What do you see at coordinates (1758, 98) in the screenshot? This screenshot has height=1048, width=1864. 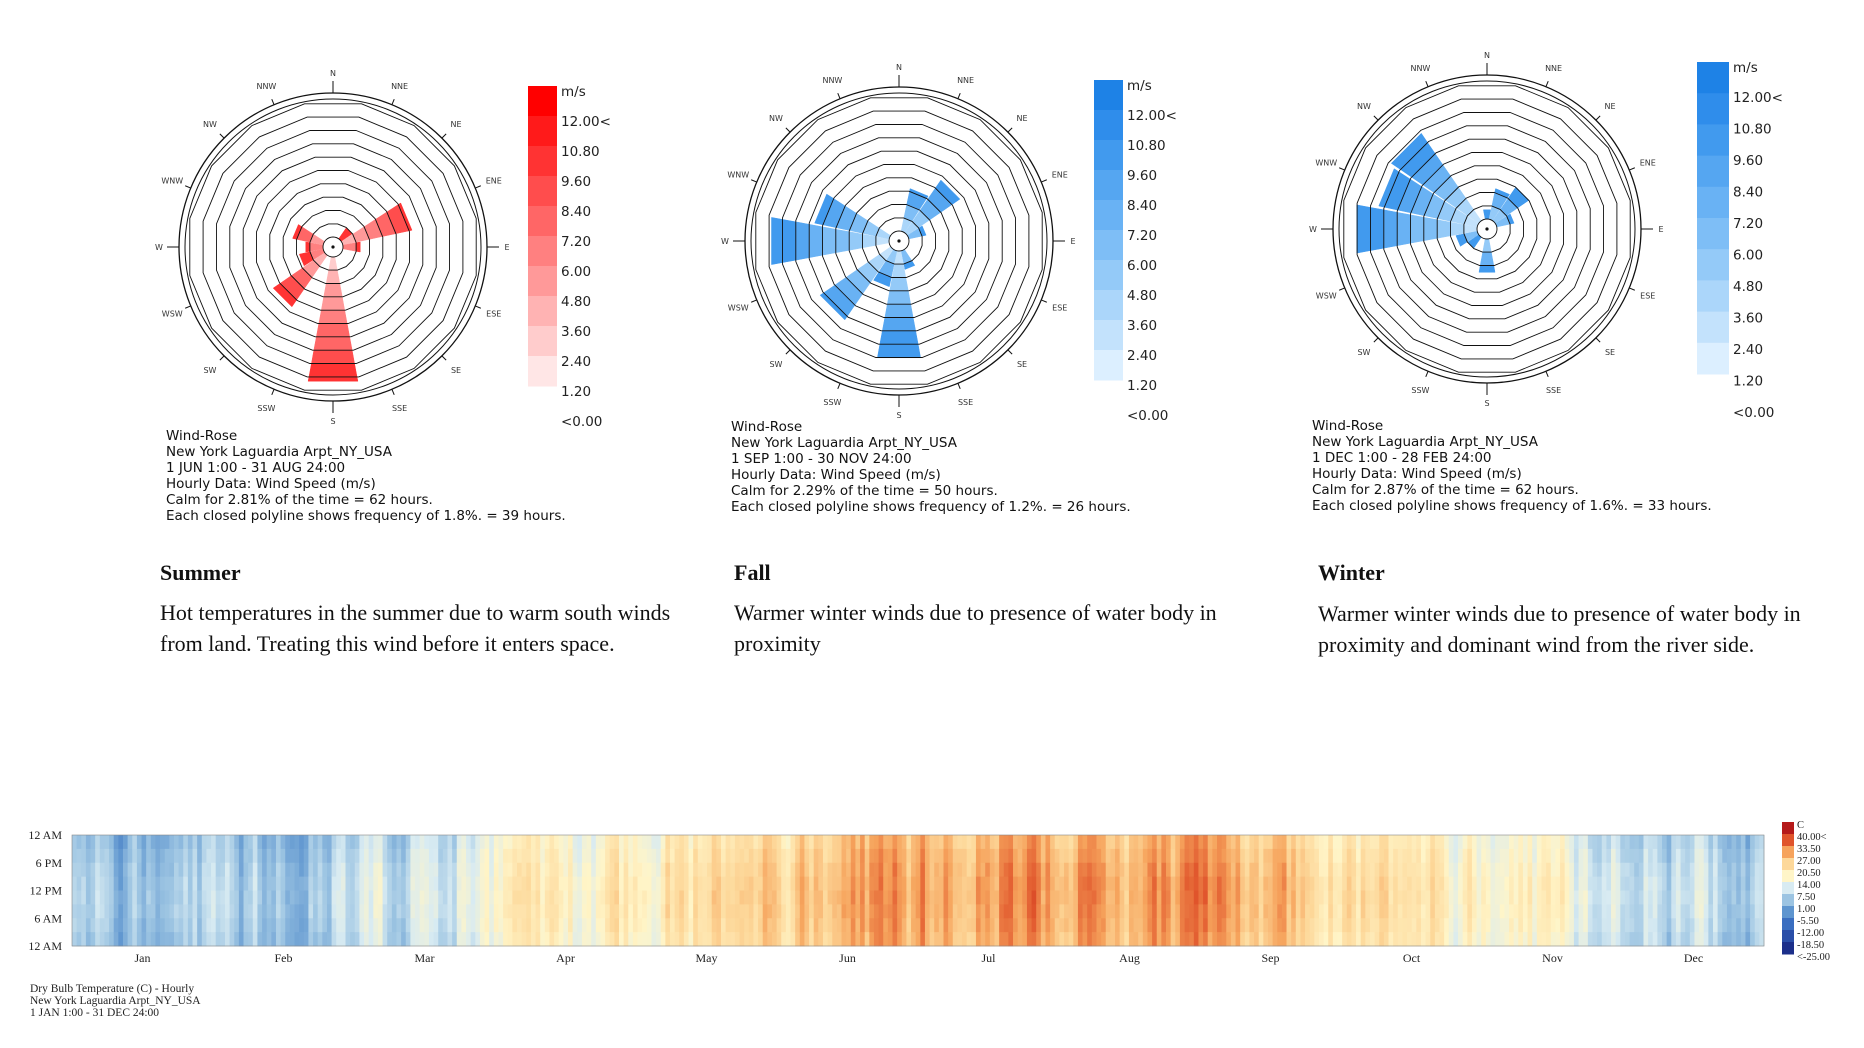 I see `legend-label: 12.00<` at bounding box center [1758, 98].